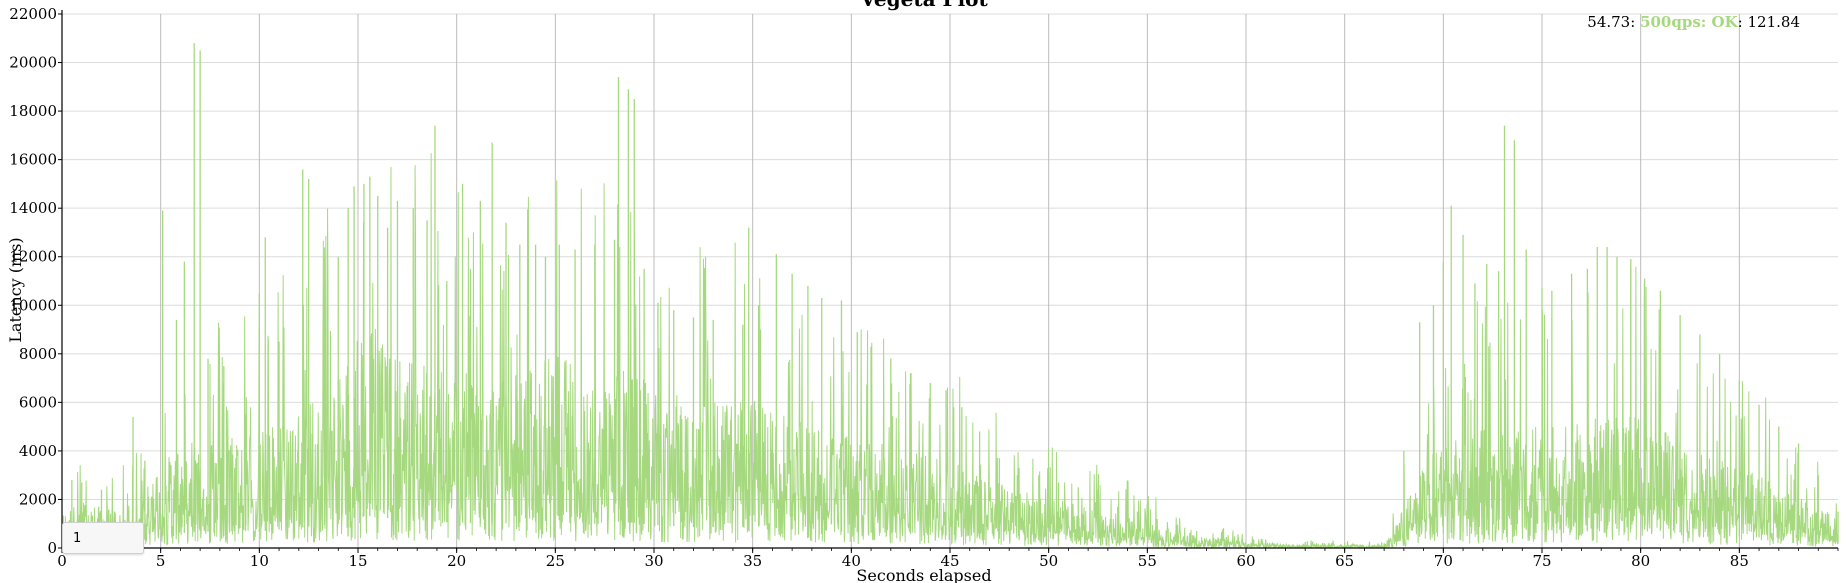  Describe the element at coordinates (1147, 561) in the screenshot. I see `x-tick-label: 55` at that location.